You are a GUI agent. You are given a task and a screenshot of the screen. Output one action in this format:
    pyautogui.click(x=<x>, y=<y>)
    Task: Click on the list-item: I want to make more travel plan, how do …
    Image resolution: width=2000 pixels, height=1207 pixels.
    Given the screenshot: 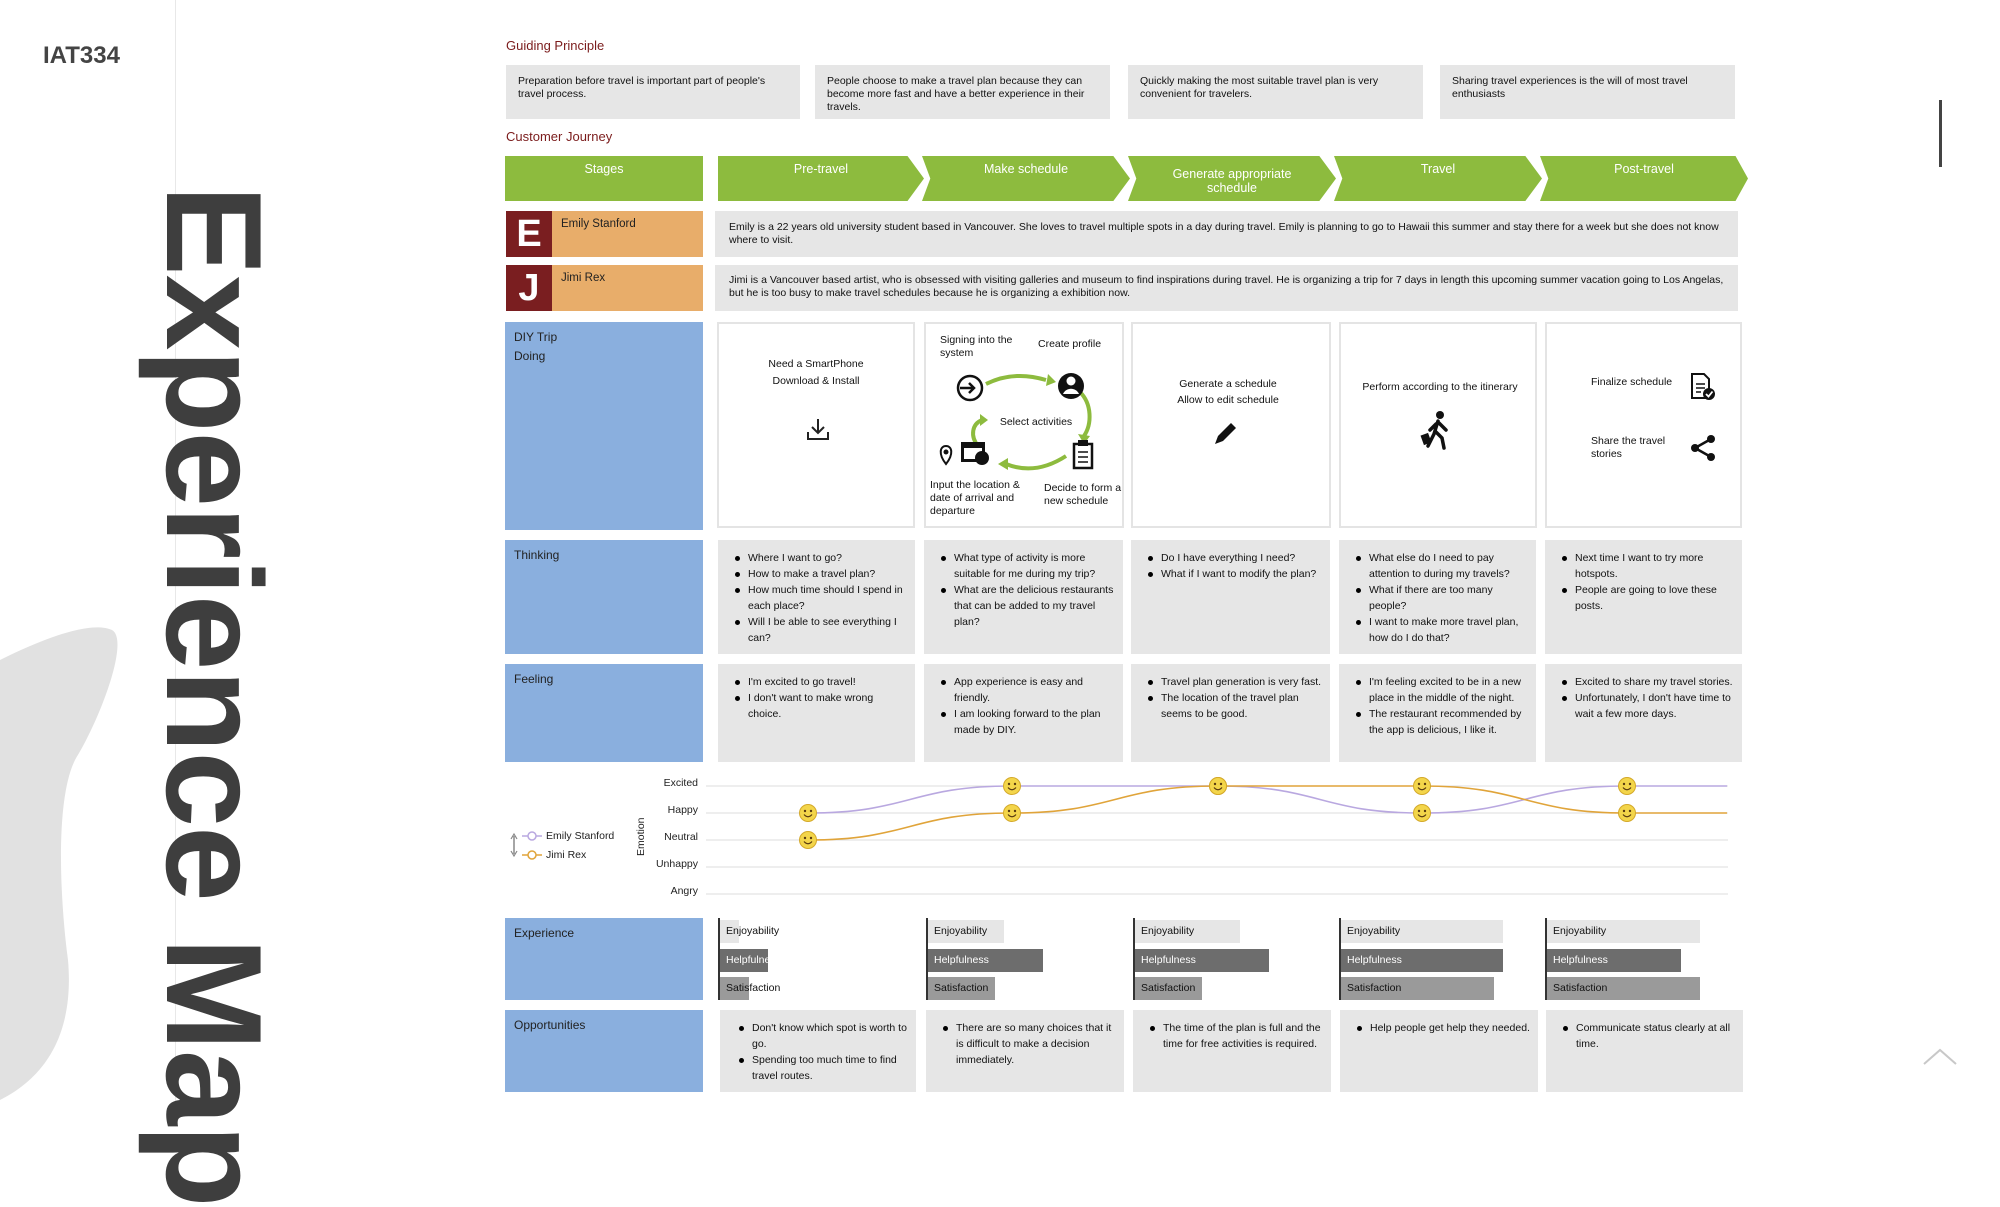 What is the action you would take?
    pyautogui.click(x=1442, y=630)
    